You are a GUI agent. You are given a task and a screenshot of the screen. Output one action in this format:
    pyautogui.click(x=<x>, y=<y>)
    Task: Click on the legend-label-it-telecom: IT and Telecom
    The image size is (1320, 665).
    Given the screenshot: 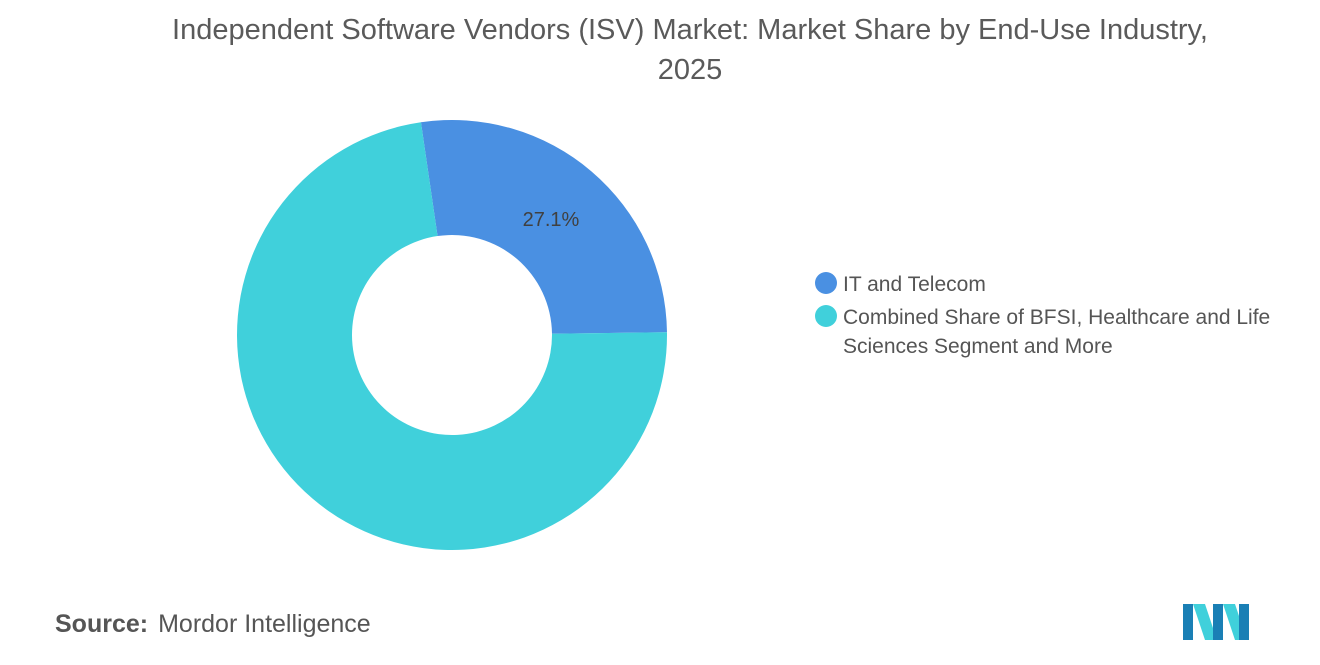 What is the action you would take?
    pyautogui.click(x=914, y=284)
    